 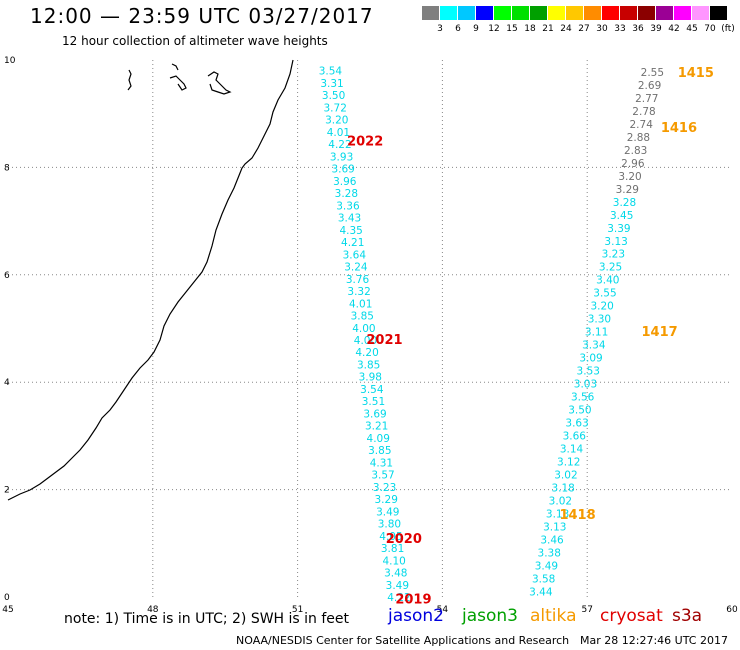 What do you see at coordinates (384, 488) in the screenshot?
I see `swh-value: 3.23` at bounding box center [384, 488].